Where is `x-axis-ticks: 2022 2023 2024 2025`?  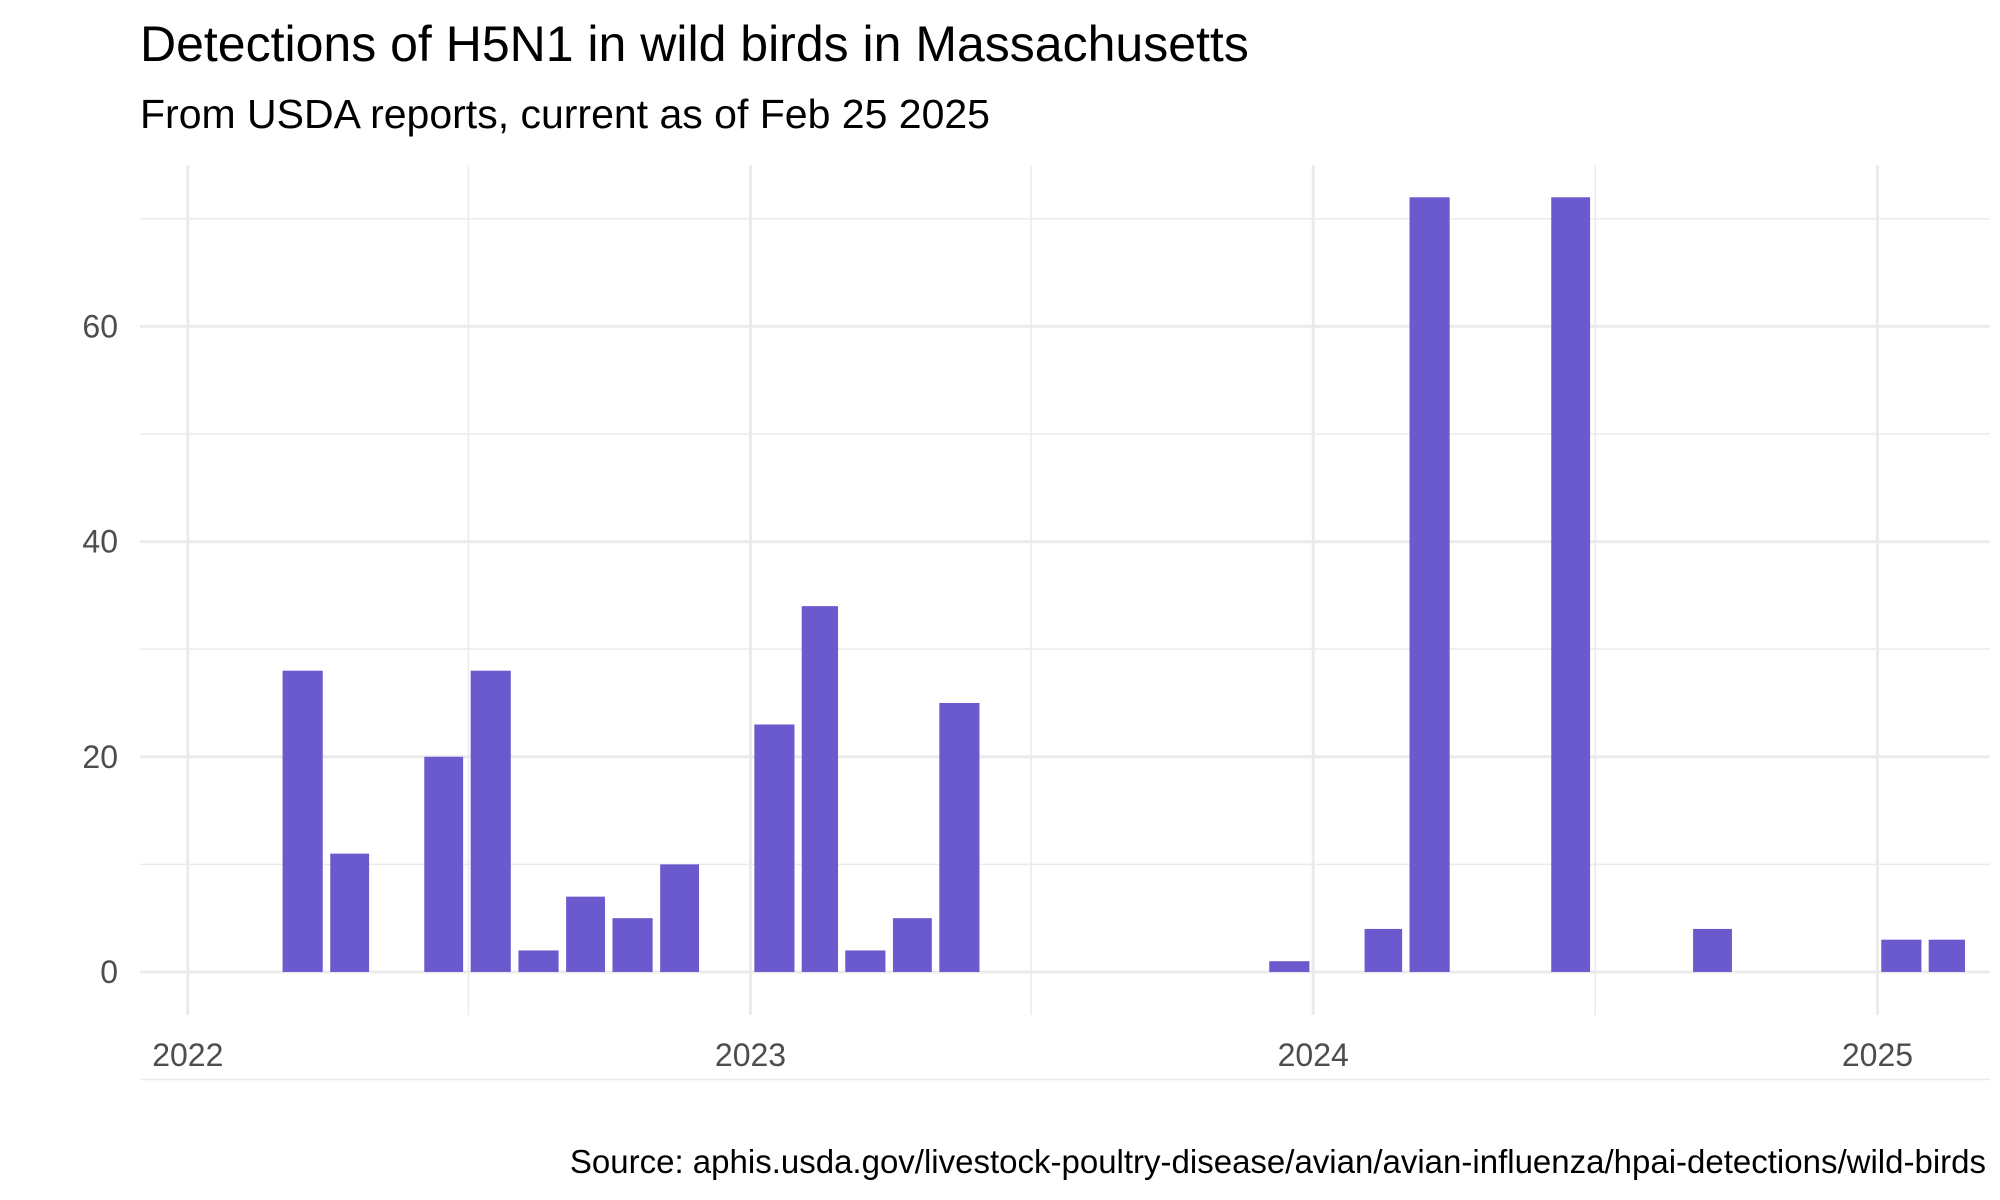 x-axis-ticks: 2022 2023 2024 2025 is located at coordinates (1032, 1055).